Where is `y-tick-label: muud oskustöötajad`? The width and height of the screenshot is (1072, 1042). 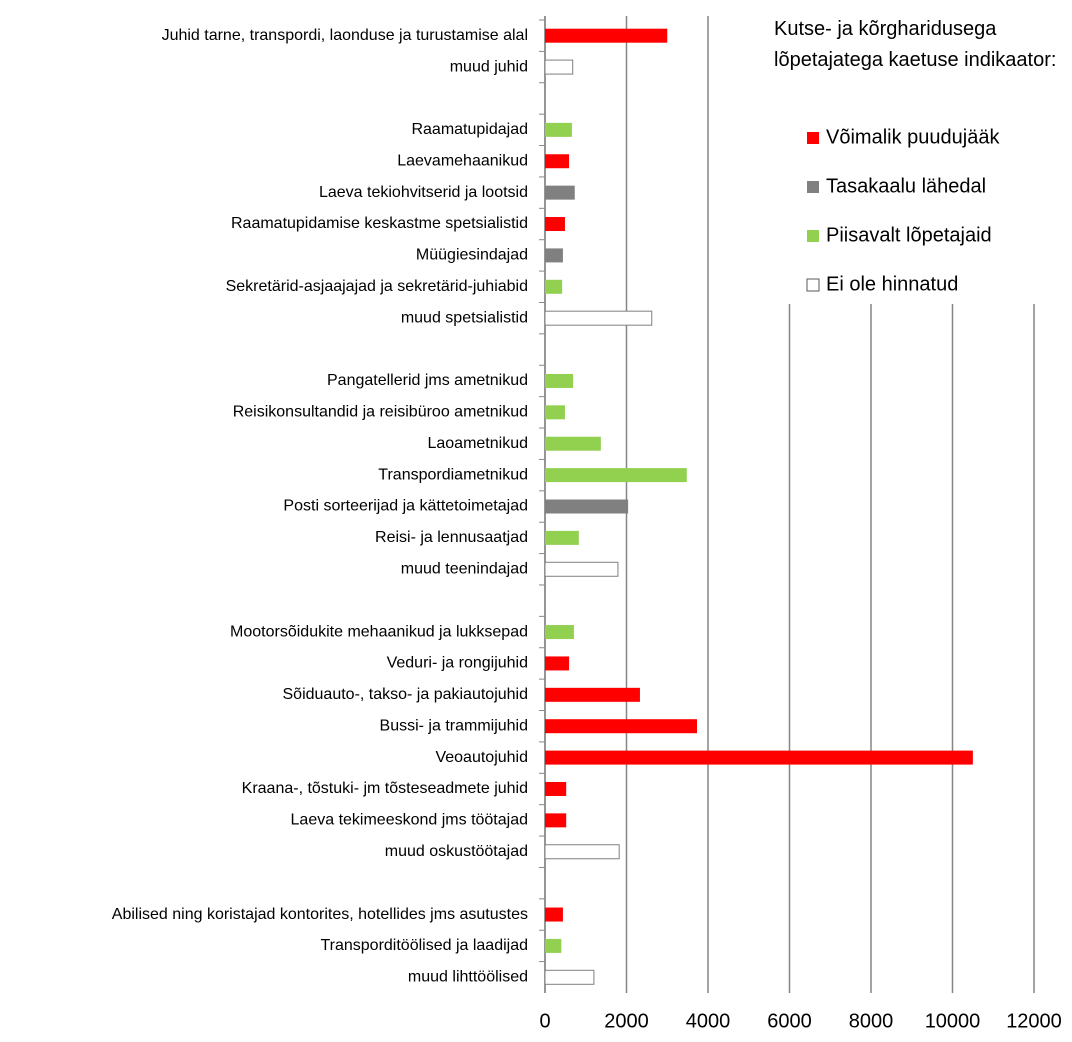
y-tick-label: muud oskustöötajad is located at coordinates (456, 851).